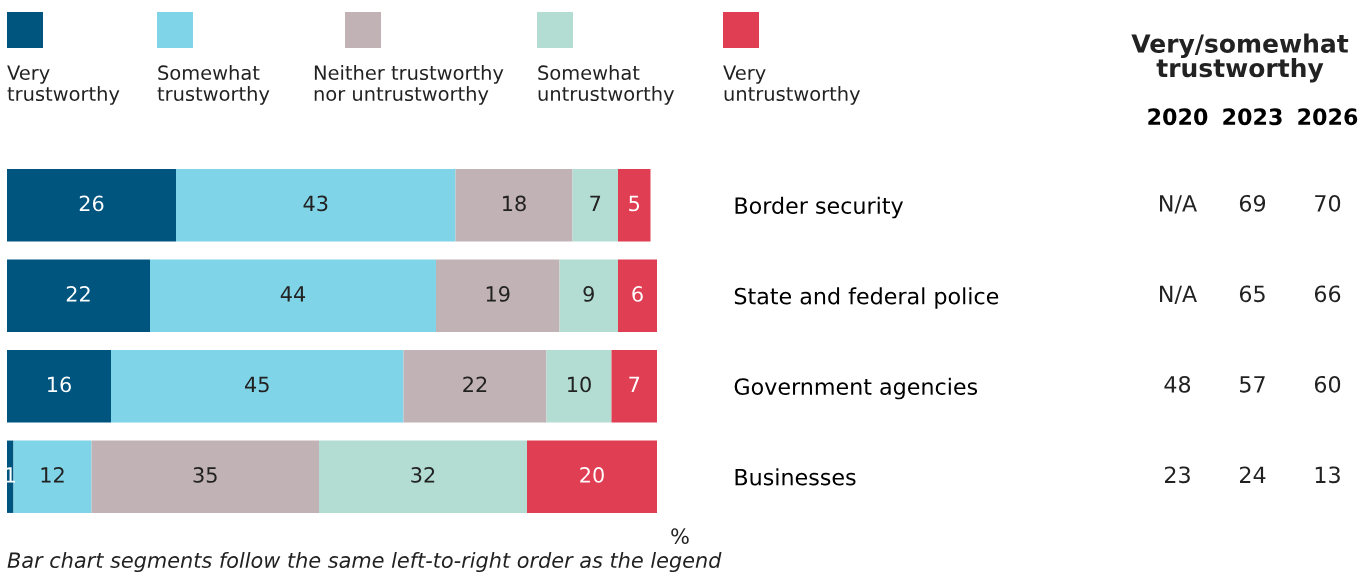  Describe the element at coordinates (1177, 475) in the screenshot. I see `data-label: 23` at that location.